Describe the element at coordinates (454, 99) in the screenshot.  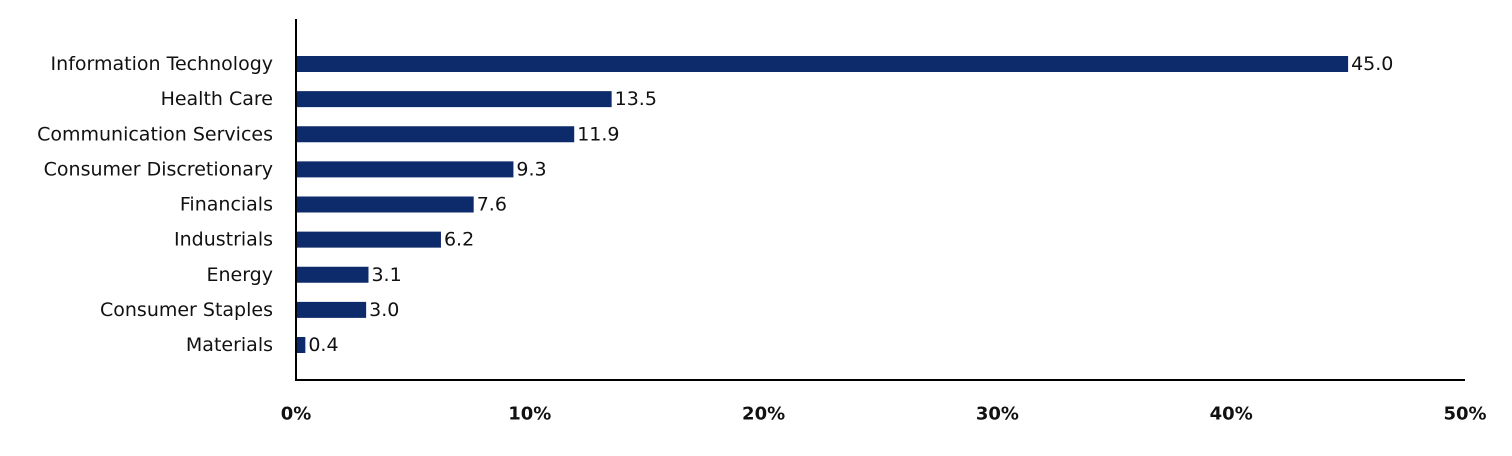
I see `bar-health-care` at that location.